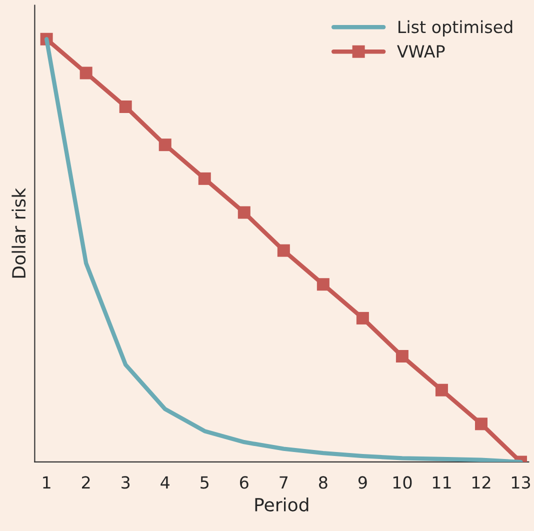 Image resolution: width=534 pixels, height=531 pixels. I want to click on legend-label: VWAP, so click(421, 51).